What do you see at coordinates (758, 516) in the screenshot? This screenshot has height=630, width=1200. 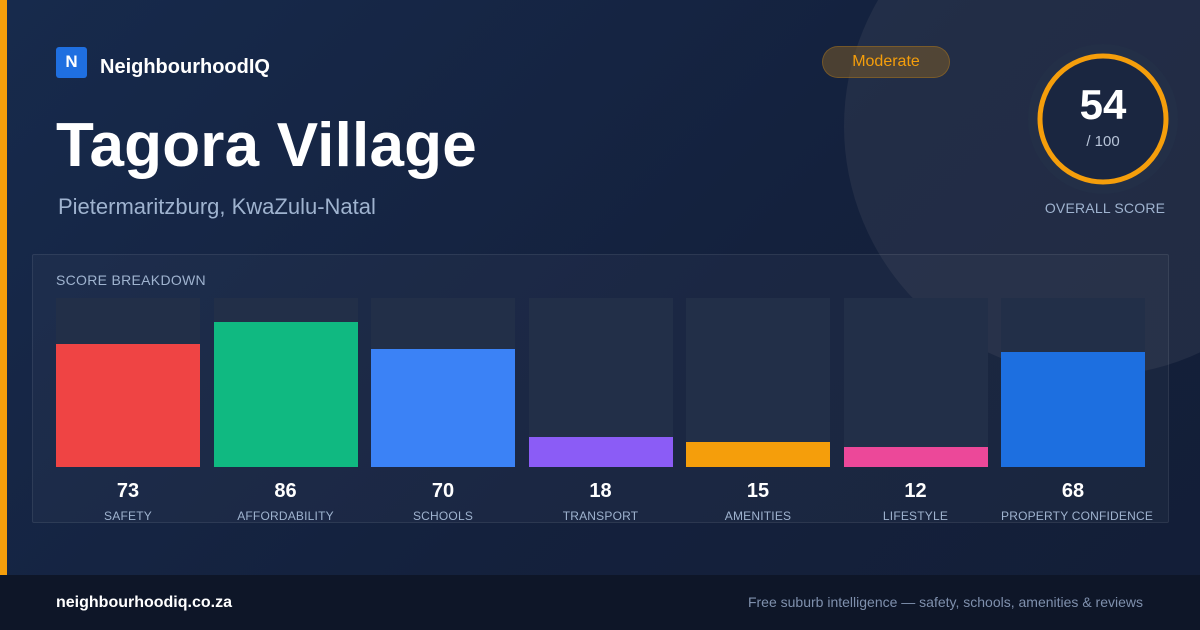 I see `bar-category-label: AMENITIES` at bounding box center [758, 516].